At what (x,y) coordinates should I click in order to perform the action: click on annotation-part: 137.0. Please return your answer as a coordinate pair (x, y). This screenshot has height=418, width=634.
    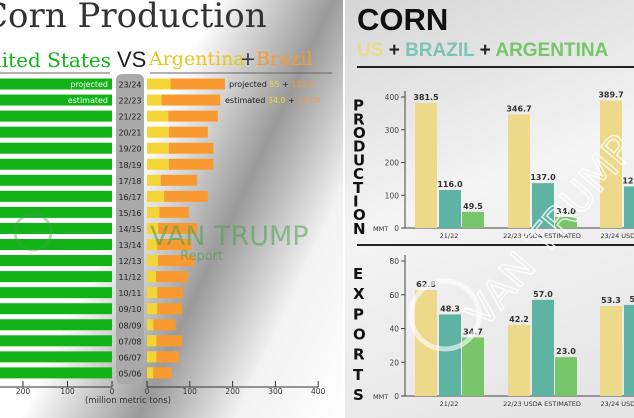
    Looking at the image, I should click on (307, 100).